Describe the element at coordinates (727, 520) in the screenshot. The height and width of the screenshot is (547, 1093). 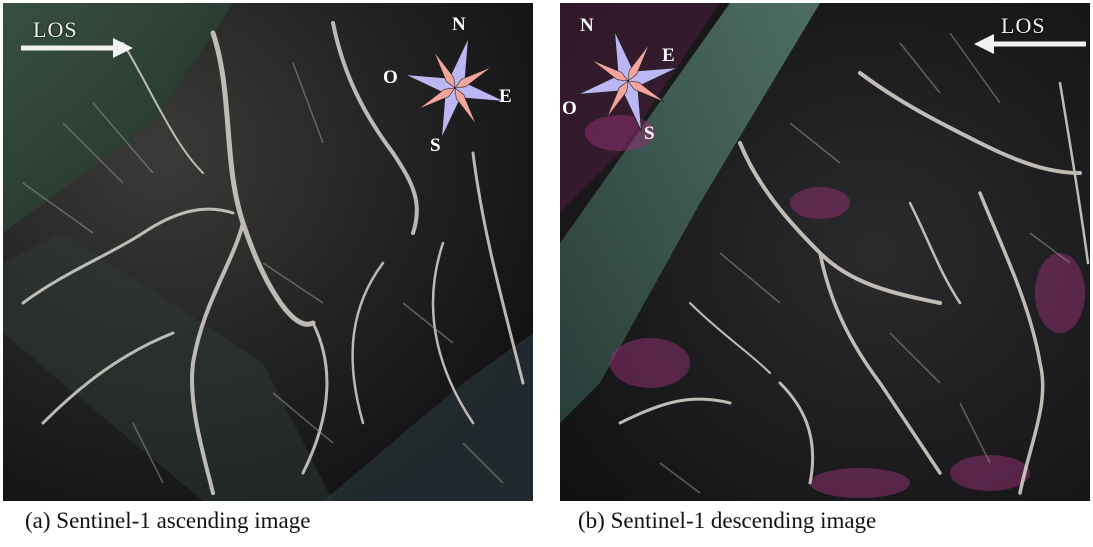
I see `caption-descending: (b) Sentinel-1 descending image` at that location.